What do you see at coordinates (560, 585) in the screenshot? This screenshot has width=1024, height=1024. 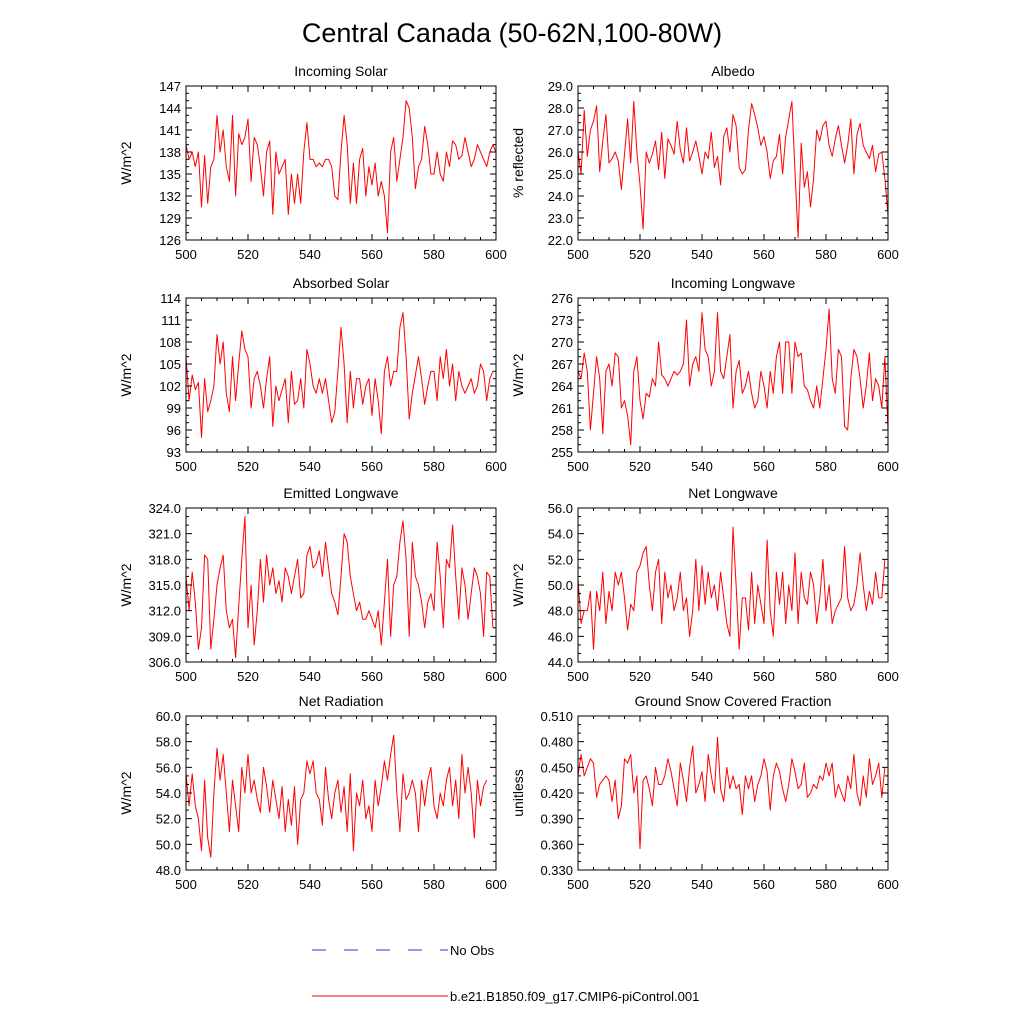 I see `y-tick-label: 50.0` at bounding box center [560, 585].